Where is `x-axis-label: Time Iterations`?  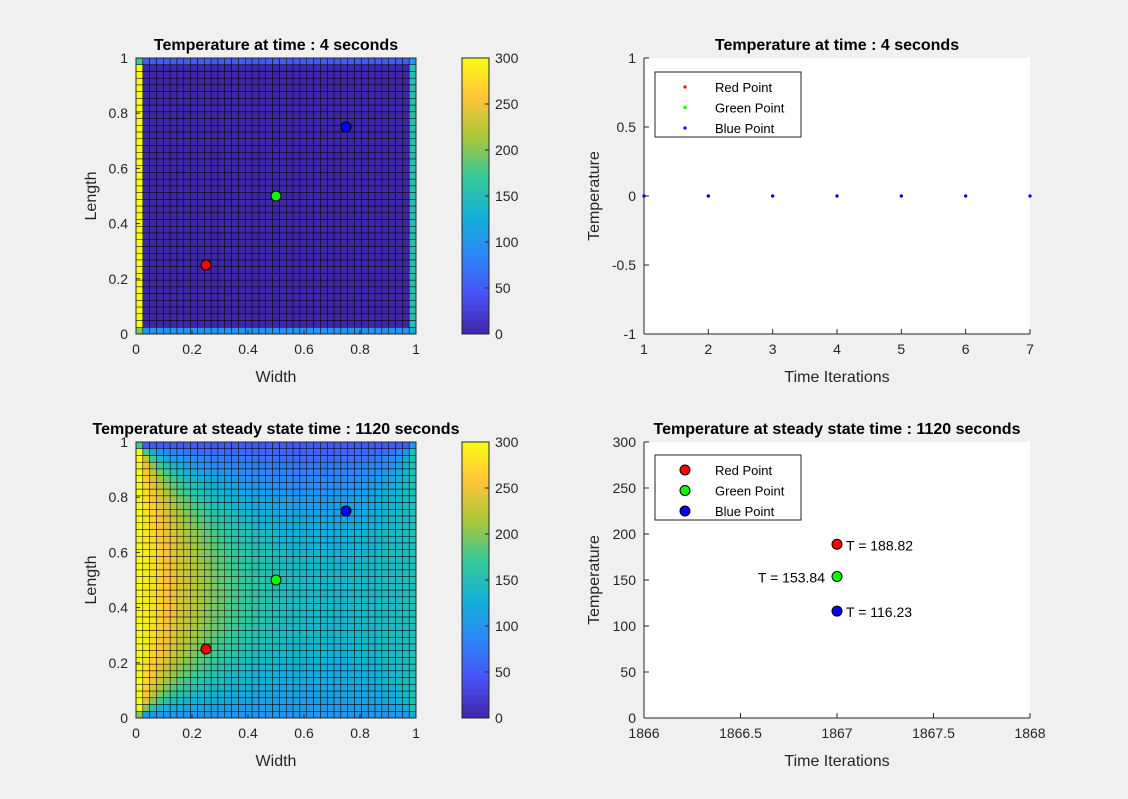
x-axis-label: Time Iterations is located at coordinates (836, 377).